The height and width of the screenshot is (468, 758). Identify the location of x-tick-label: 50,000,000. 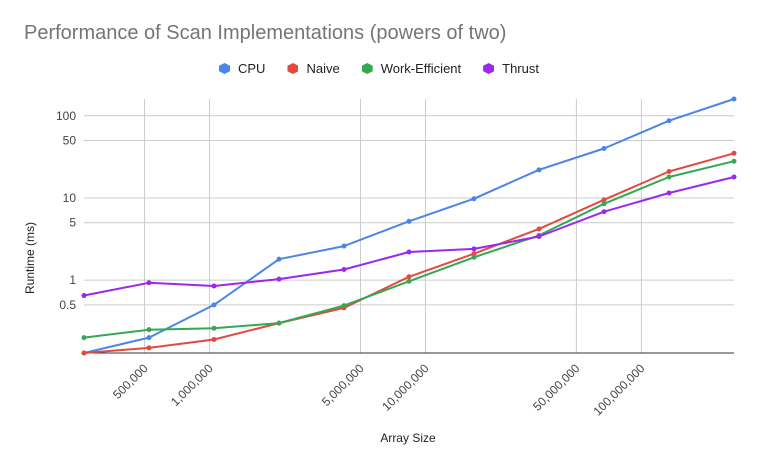
(556, 387).